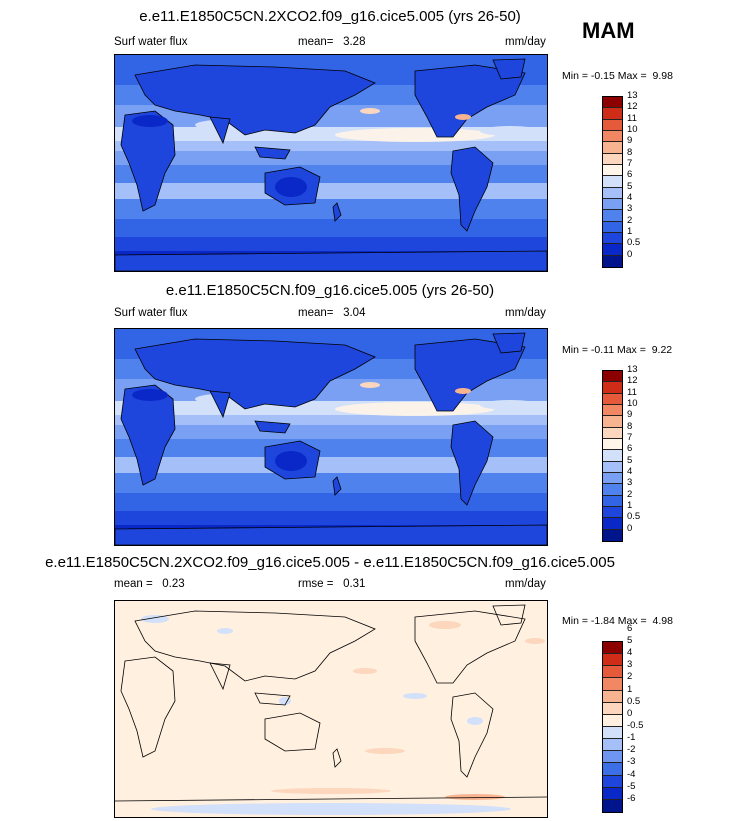 Image resolution: width=733 pixels, height=821 pixels. Describe the element at coordinates (525, 584) in the screenshot. I see `panel-3-units: mm/day` at that location.